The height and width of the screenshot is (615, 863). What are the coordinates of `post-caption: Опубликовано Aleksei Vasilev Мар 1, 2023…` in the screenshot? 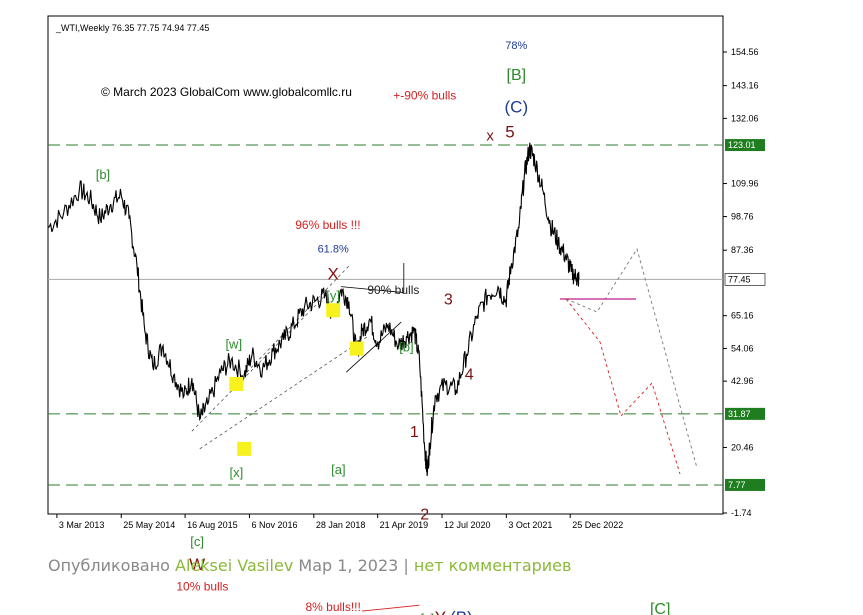 It's located at (309, 565).